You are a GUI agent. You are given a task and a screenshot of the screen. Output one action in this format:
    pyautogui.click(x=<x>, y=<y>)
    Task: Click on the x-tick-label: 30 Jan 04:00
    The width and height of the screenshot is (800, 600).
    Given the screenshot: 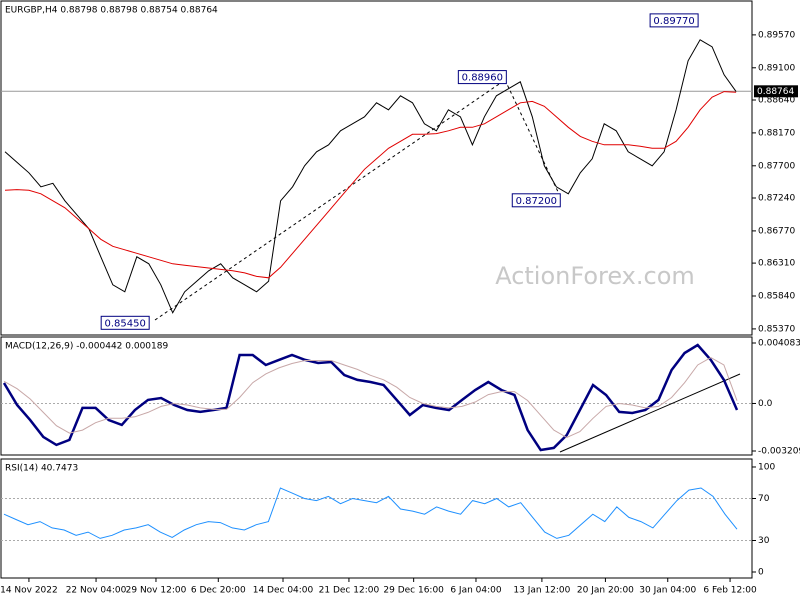 What is the action you would take?
    pyautogui.click(x=667, y=591)
    